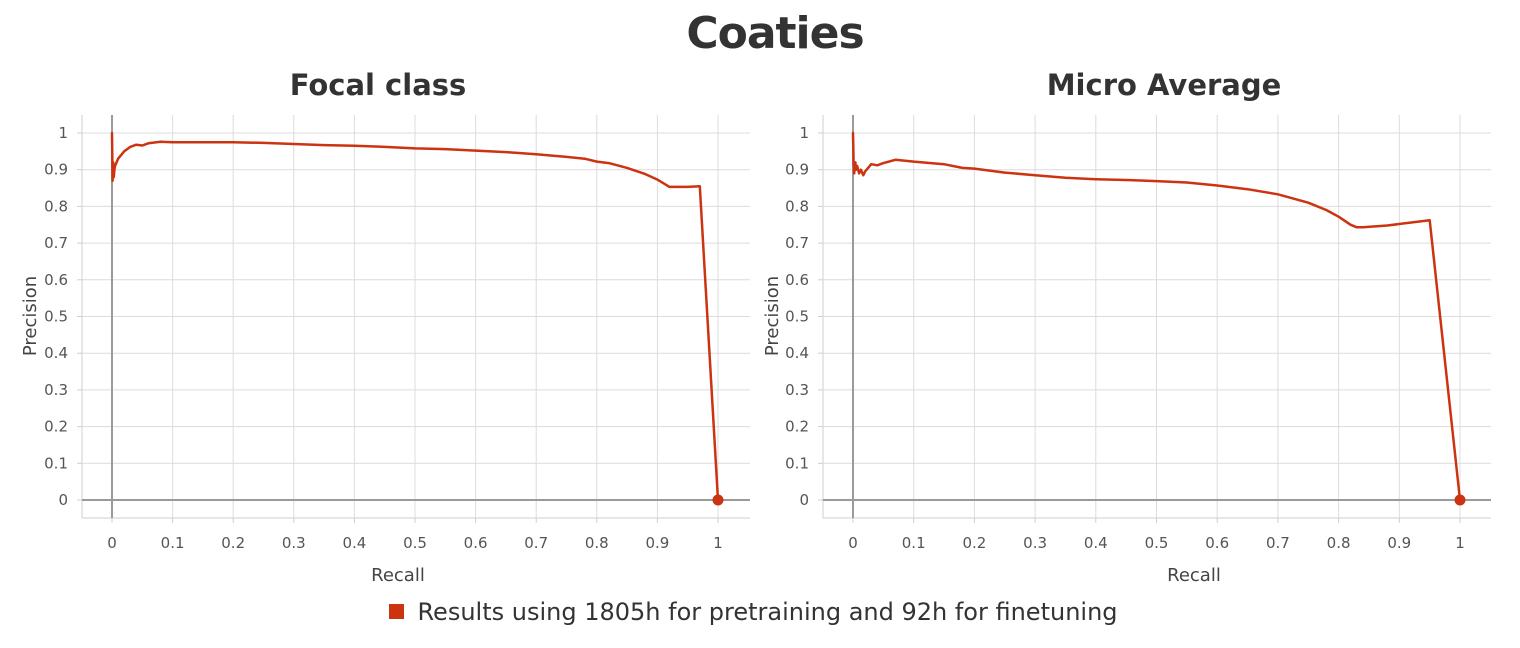 This screenshot has height=648, width=1520. I want to click on panel-title: Focal class, so click(378, 85).